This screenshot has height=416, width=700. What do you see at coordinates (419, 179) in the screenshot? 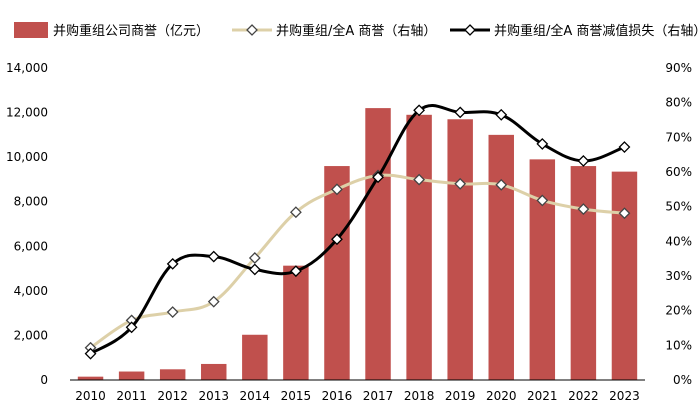
I see `marker-1-2018` at bounding box center [419, 179].